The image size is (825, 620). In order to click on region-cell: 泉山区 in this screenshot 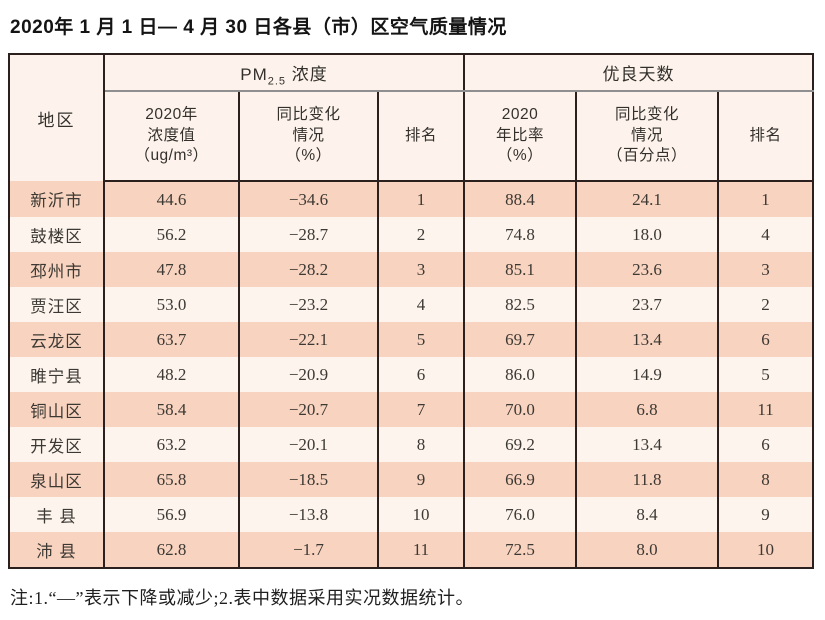, I will do `click(56, 479)`.